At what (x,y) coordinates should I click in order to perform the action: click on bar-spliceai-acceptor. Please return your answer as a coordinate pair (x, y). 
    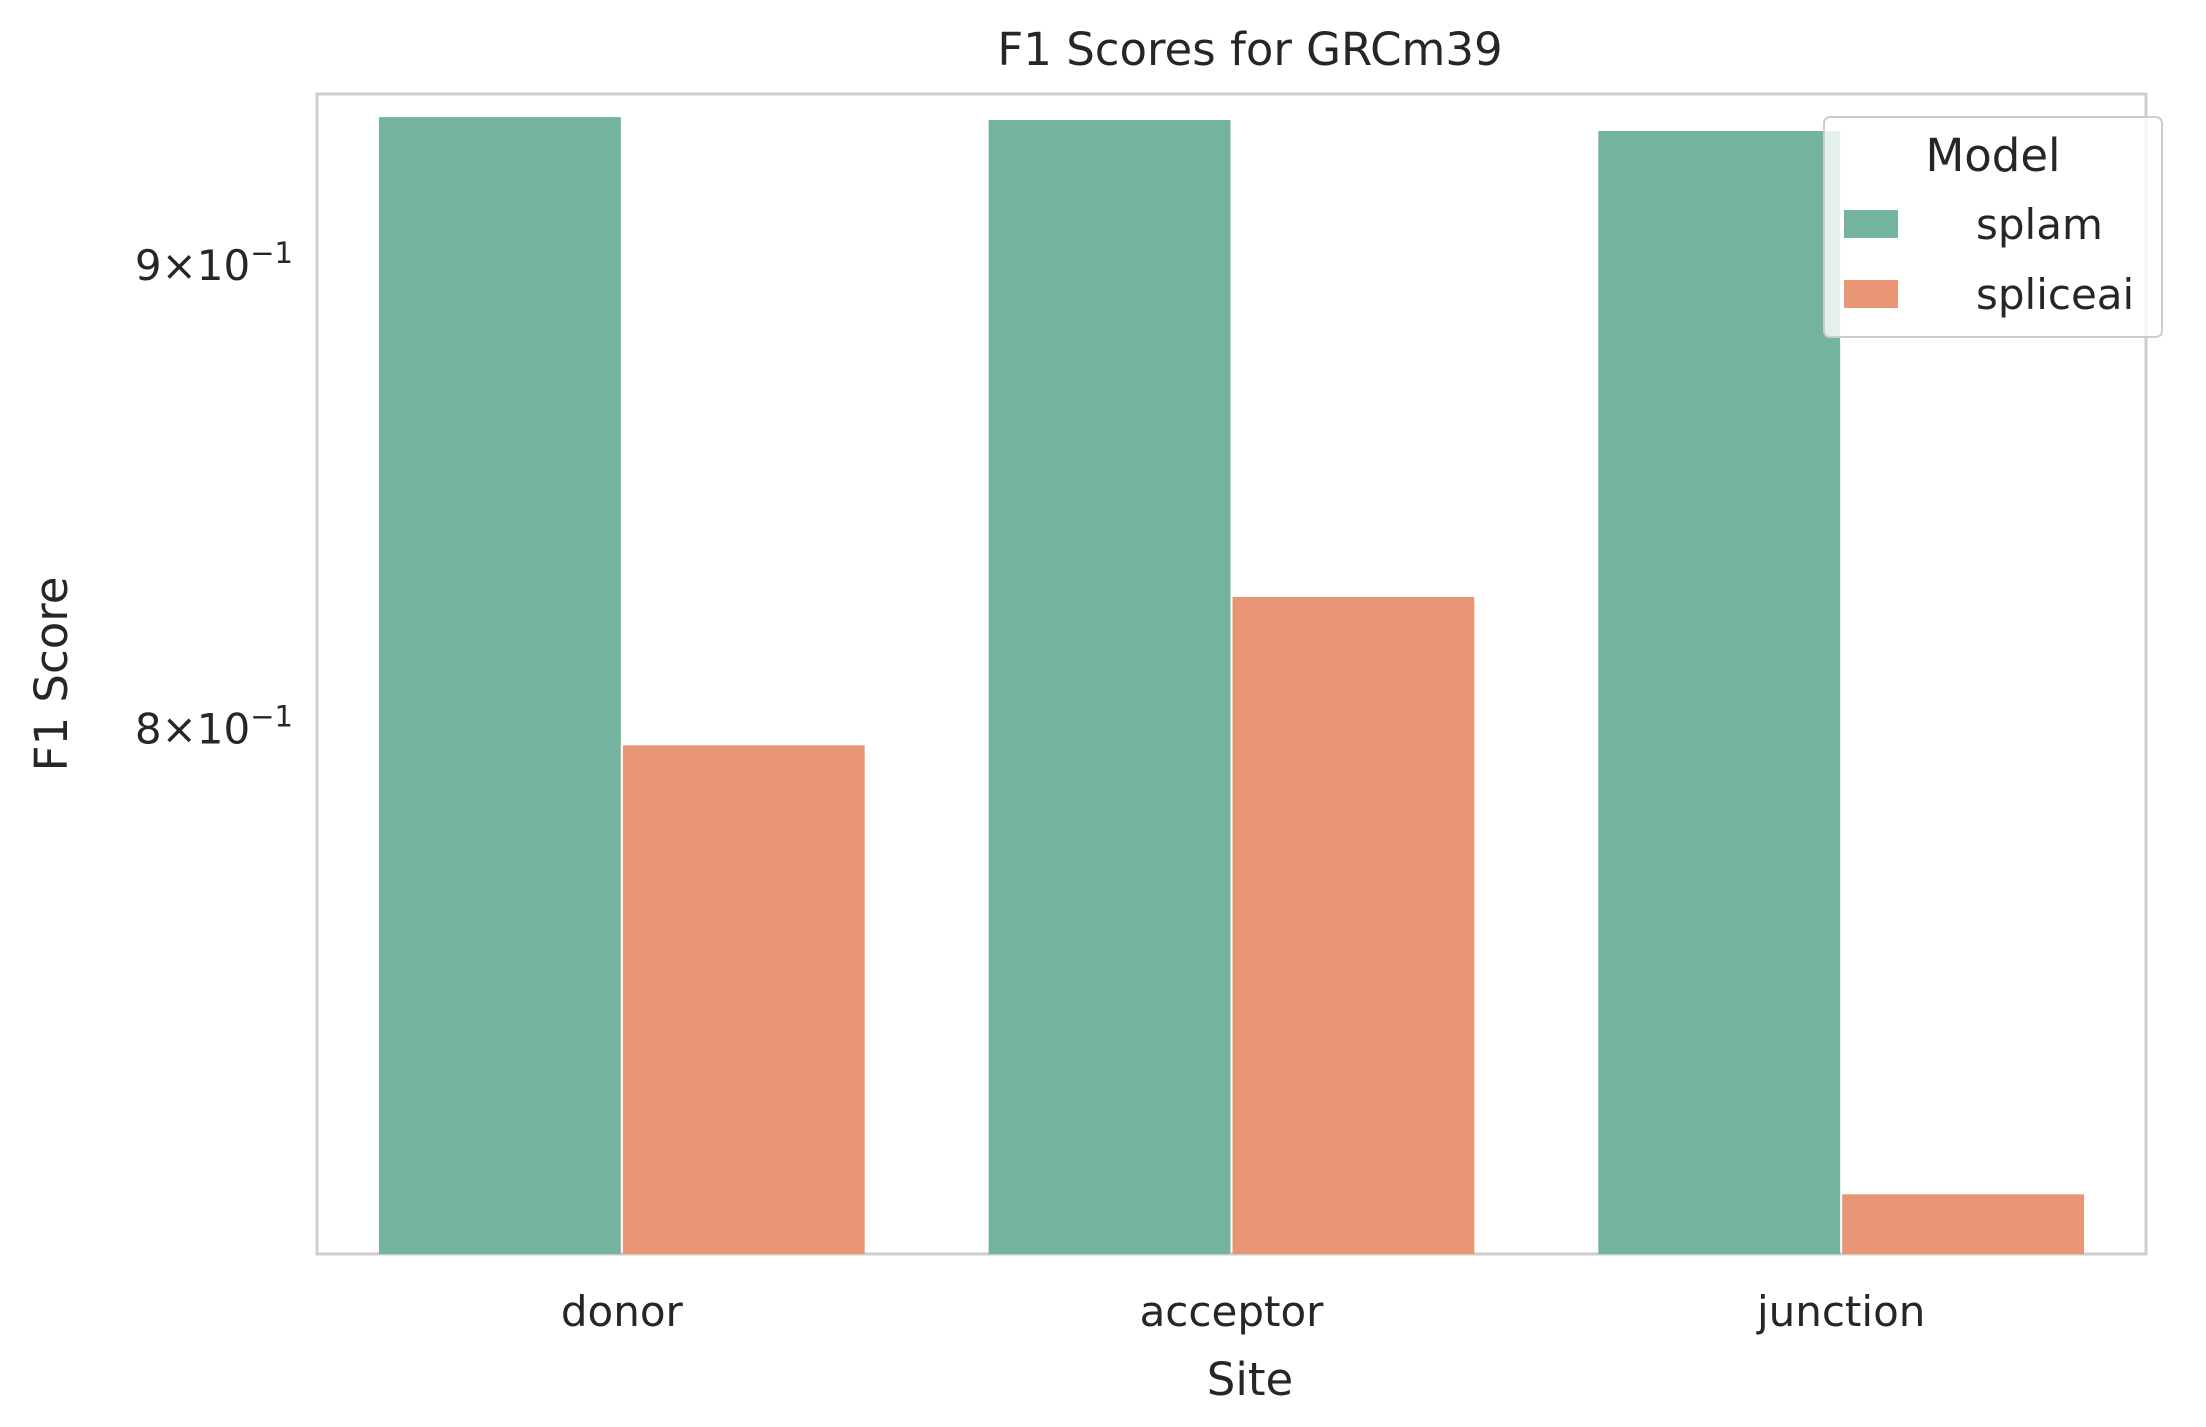
    Looking at the image, I should click on (1353, 925).